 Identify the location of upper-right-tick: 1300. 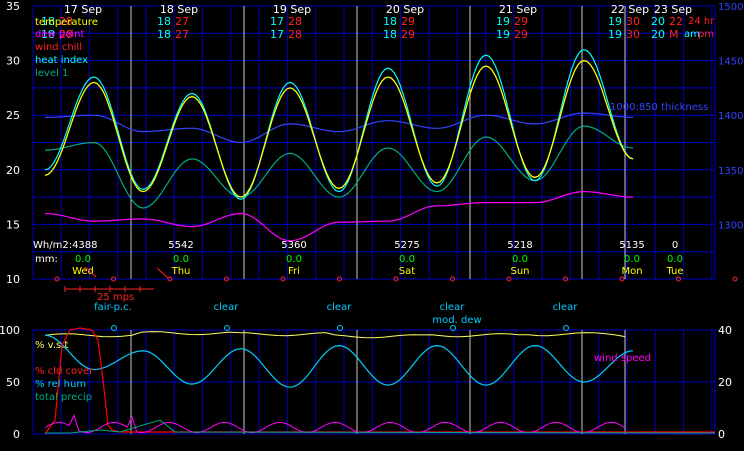
(730, 225).